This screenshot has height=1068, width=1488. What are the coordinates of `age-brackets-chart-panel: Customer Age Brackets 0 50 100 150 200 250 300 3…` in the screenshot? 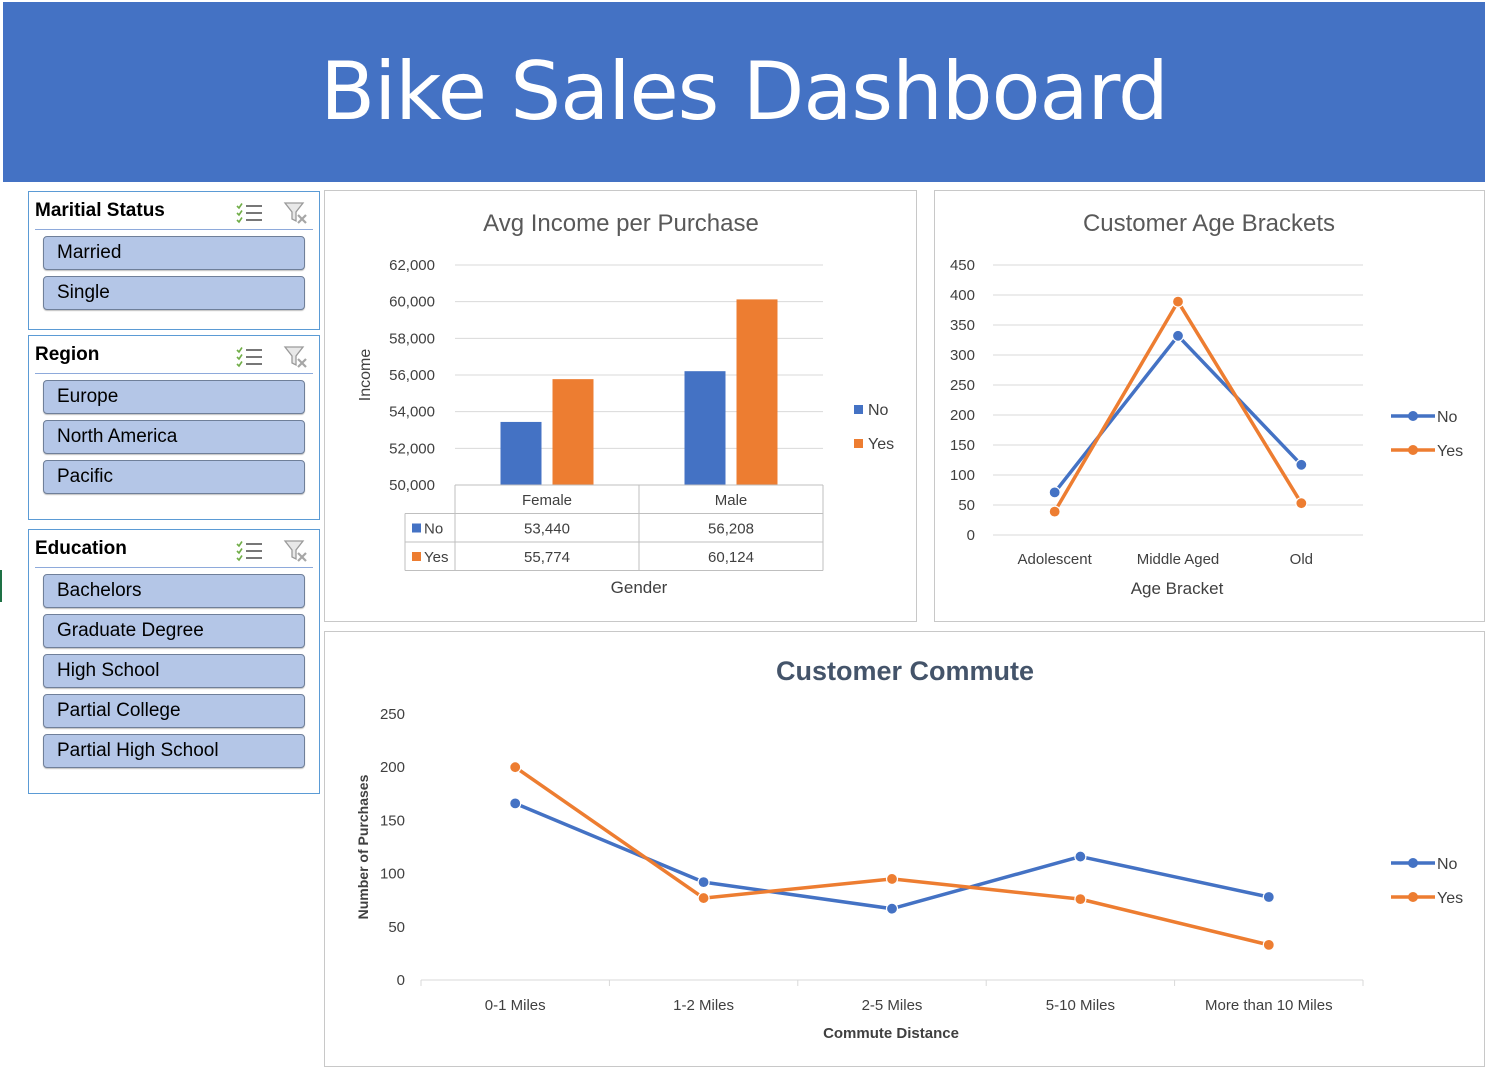 It's located at (1209, 406).